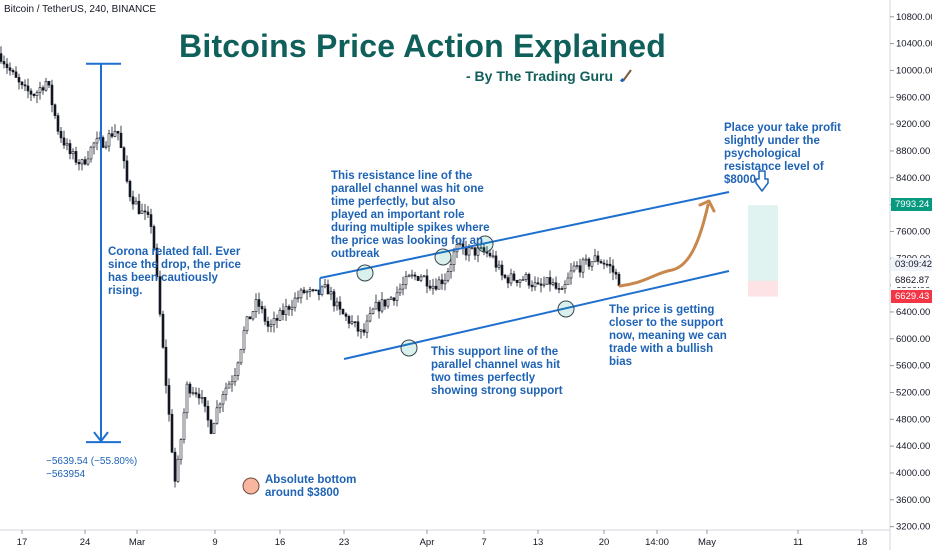  What do you see at coordinates (913, 419) in the screenshot?
I see `price-tick-label: 4800.00` at bounding box center [913, 419].